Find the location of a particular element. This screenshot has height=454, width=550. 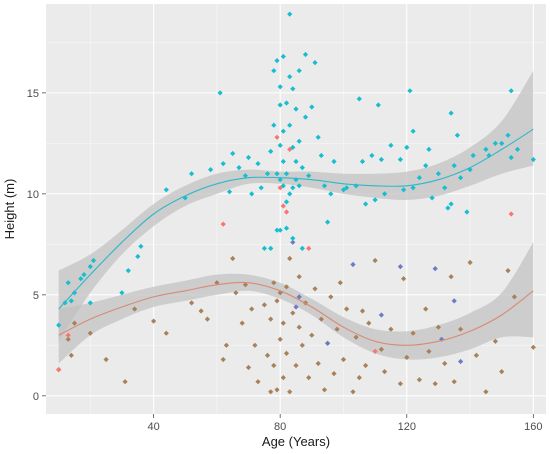

y-axis-title: Height (m) is located at coordinates (9, 209).